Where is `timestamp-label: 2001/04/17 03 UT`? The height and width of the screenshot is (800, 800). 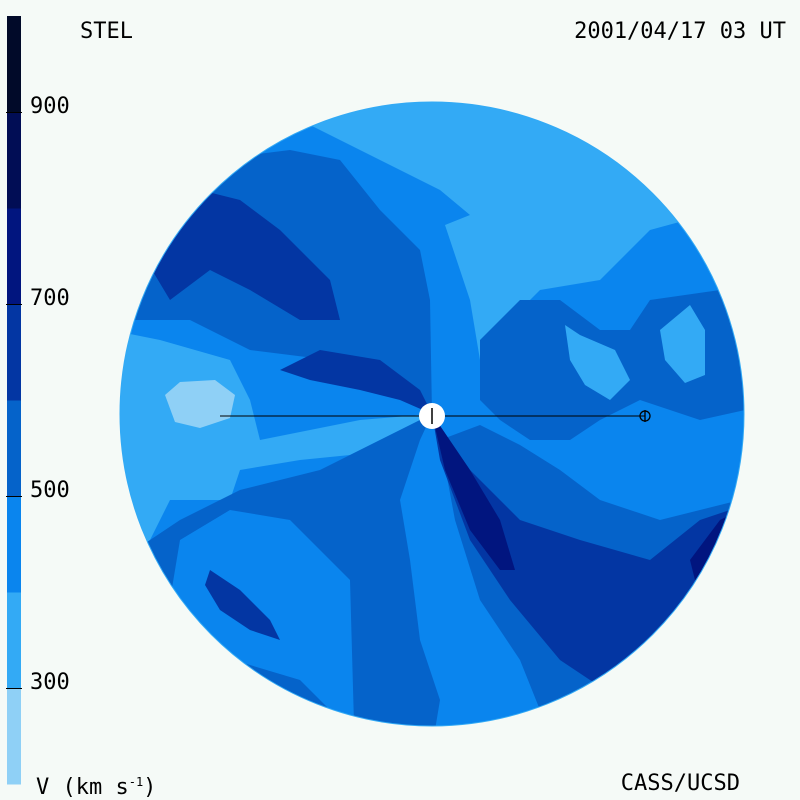
timestamp-label: 2001/04/17 03 UT is located at coordinates (680, 31).